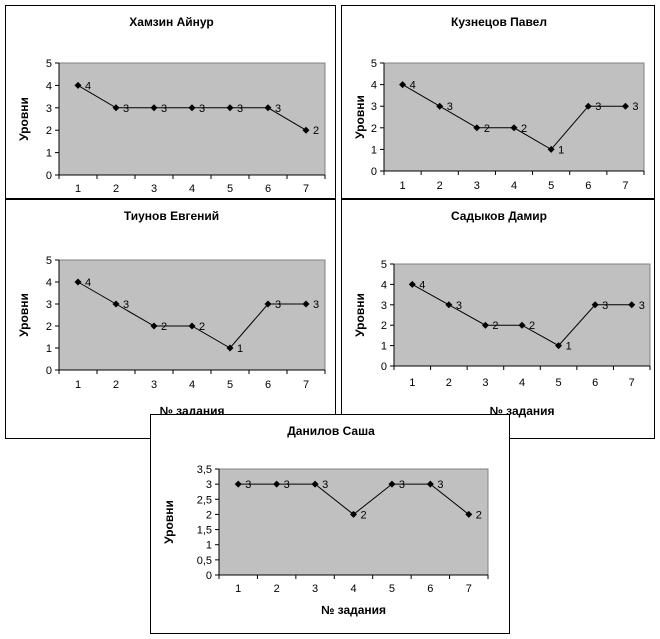 The image size is (660, 639). Describe the element at coordinates (499, 216) in the screenshot. I see `chart-title: Садыков Дамир` at that location.